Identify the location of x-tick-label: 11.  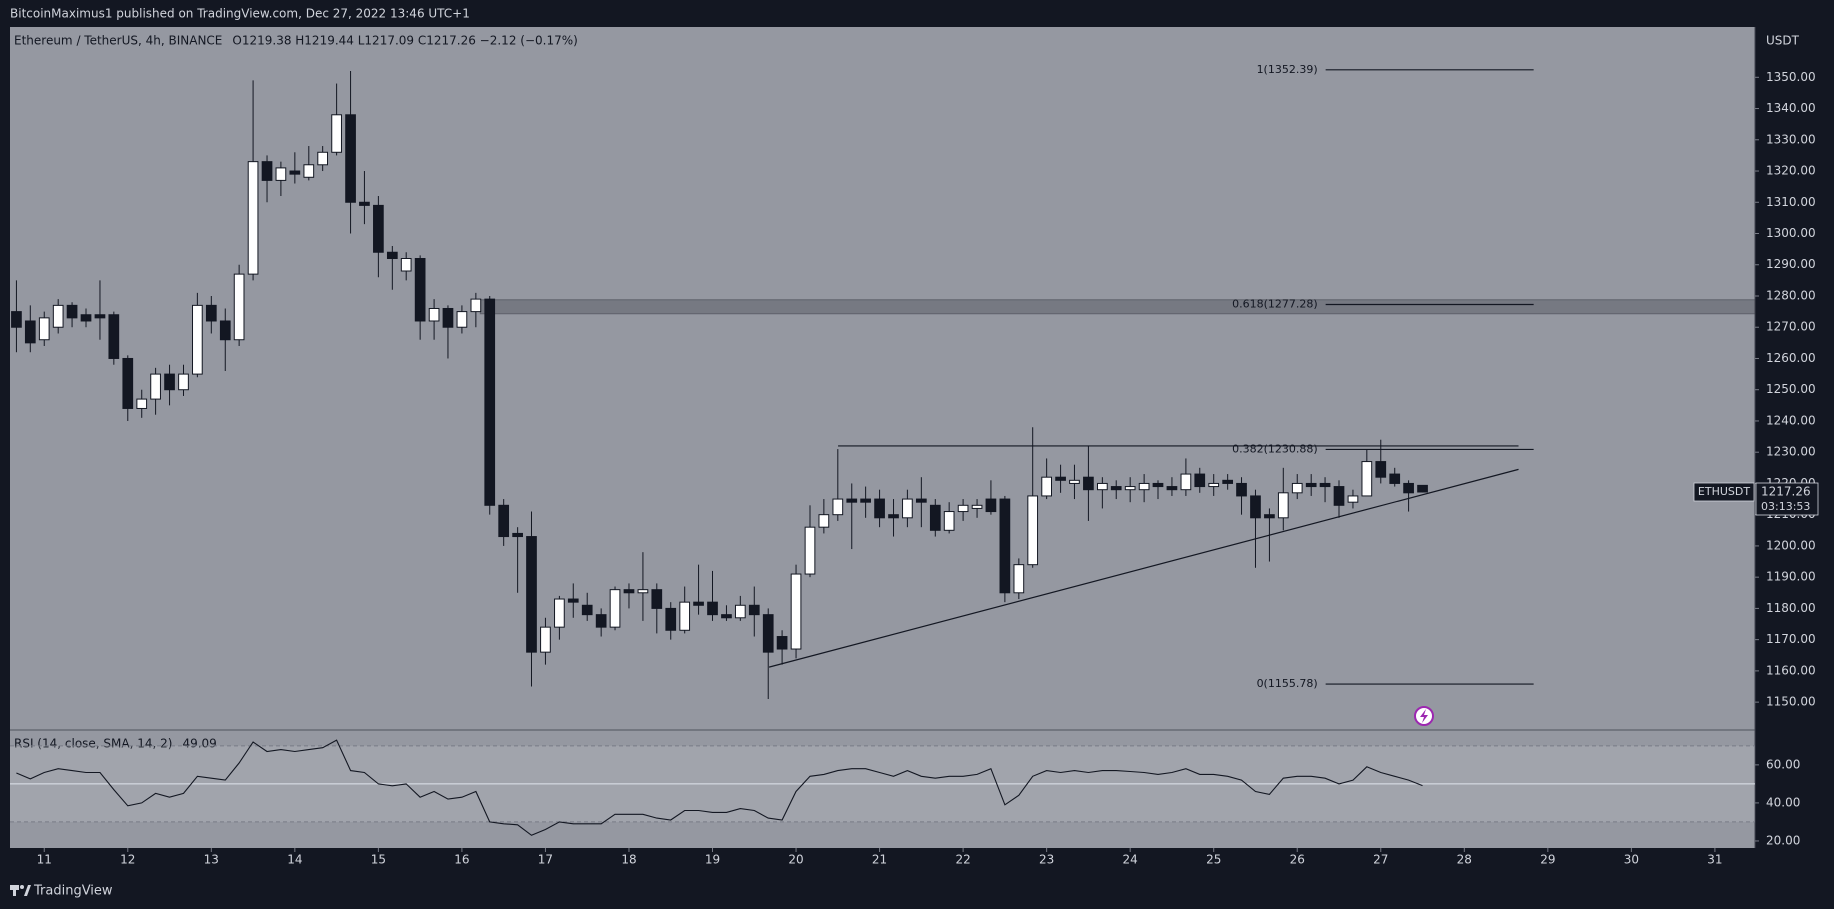
(44, 860).